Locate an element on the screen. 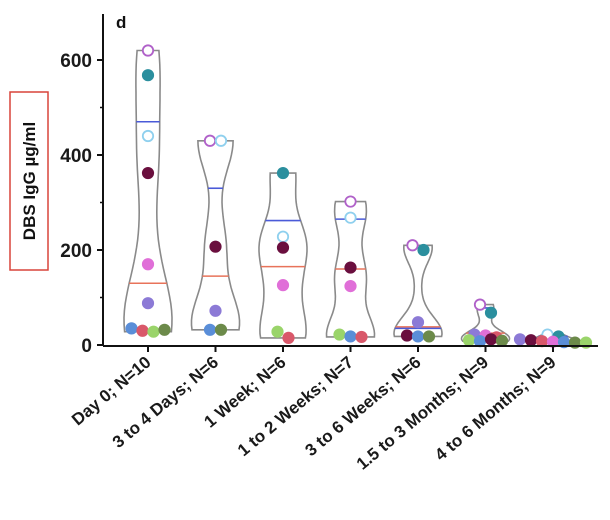 Image resolution: width=610 pixels, height=520 pixels. y-tick-label: 200 is located at coordinates (76, 251).